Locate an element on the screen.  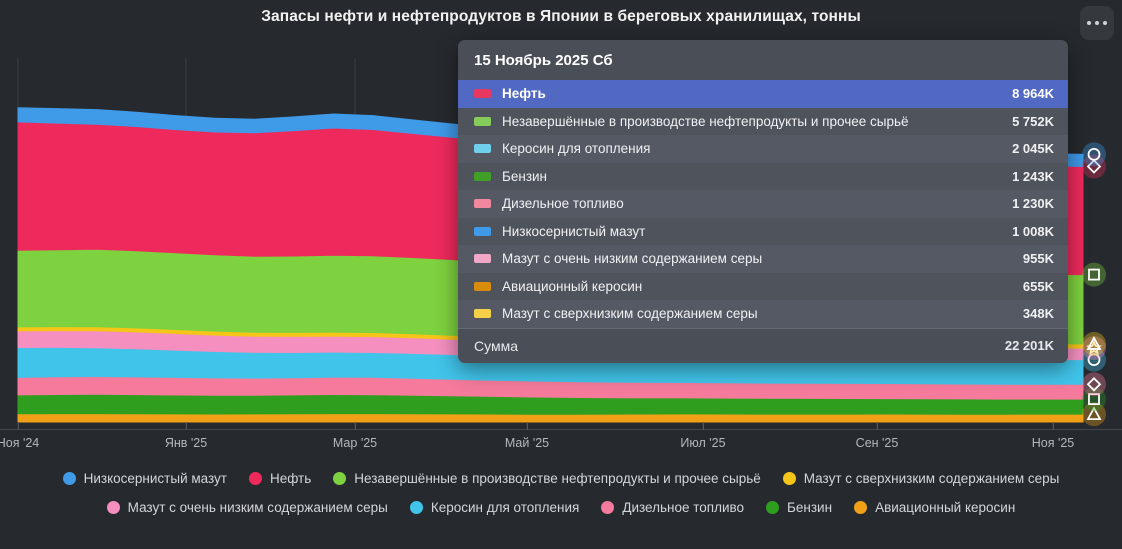
tooltip-row: Керосин для отопления 2 045K is located at coordinates (763, 149).